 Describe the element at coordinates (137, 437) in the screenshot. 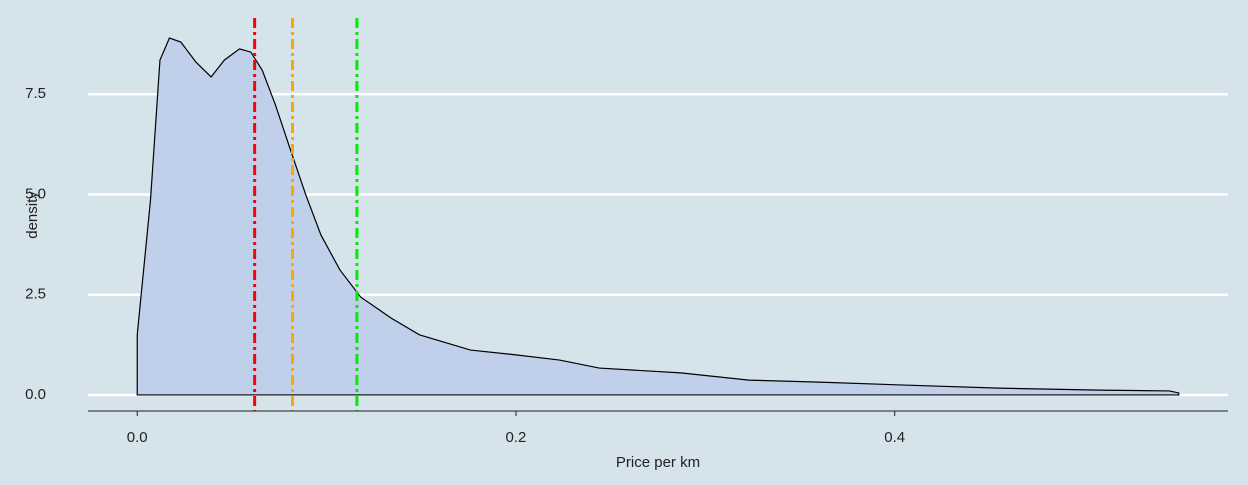

I see `x-tick-label: 0.0` at that location.